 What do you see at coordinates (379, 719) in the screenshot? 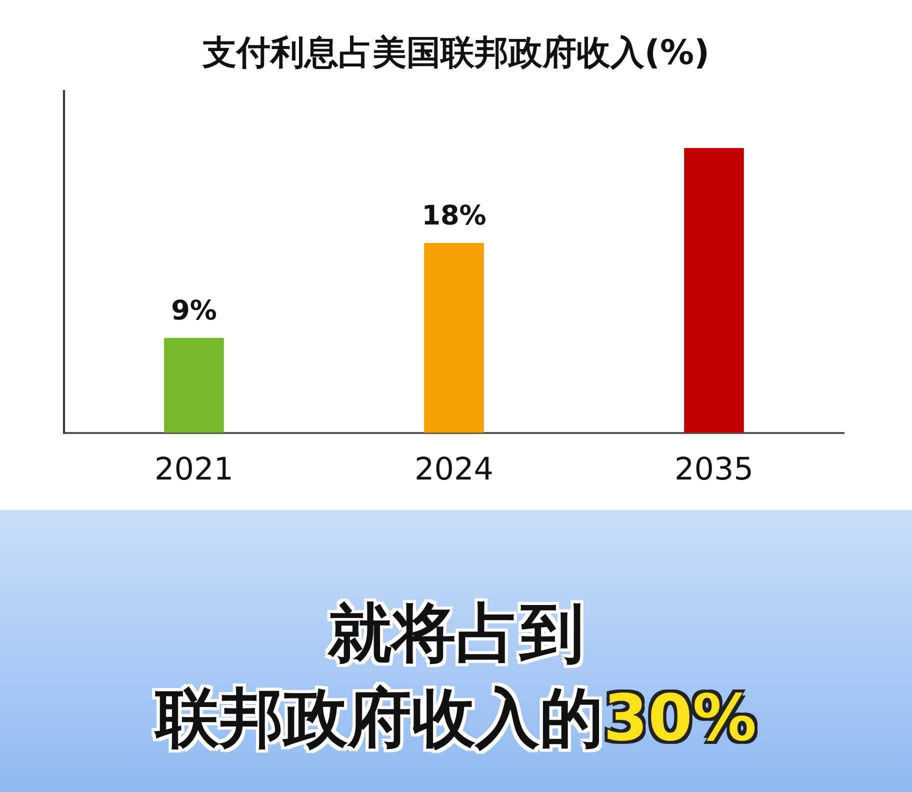
I see `text: 联邦政府收入的` at bounding box center [379, 719].